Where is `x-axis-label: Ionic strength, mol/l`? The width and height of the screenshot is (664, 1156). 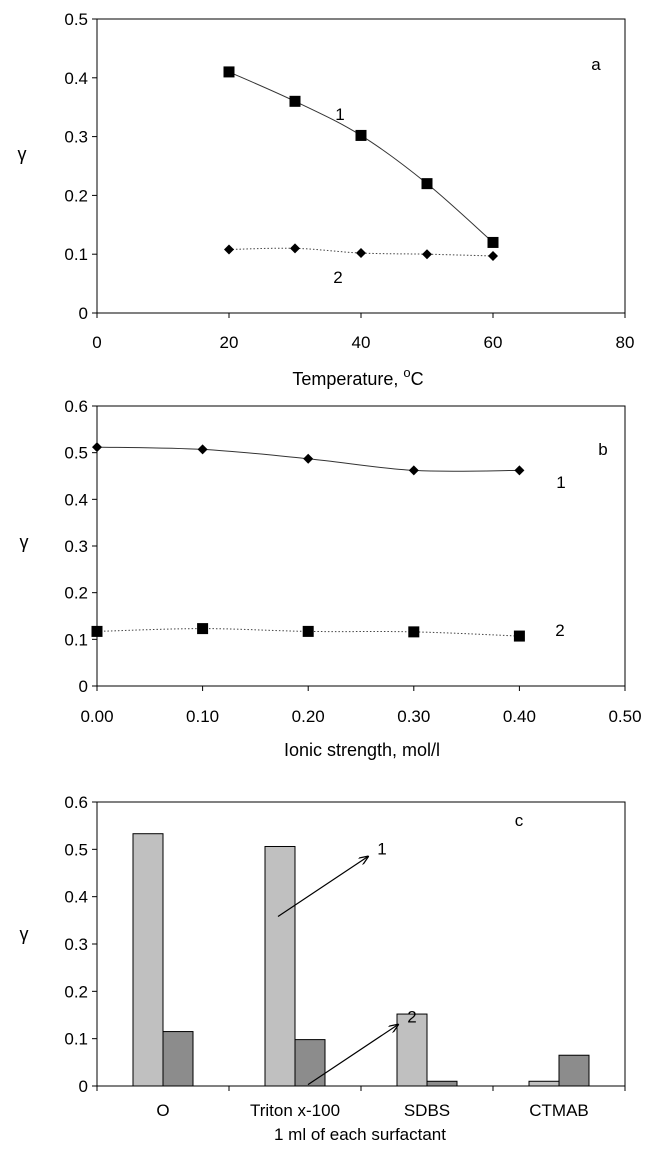 x-axis-label: Ionic strength, mol/l is located at coordinates (362, 750).